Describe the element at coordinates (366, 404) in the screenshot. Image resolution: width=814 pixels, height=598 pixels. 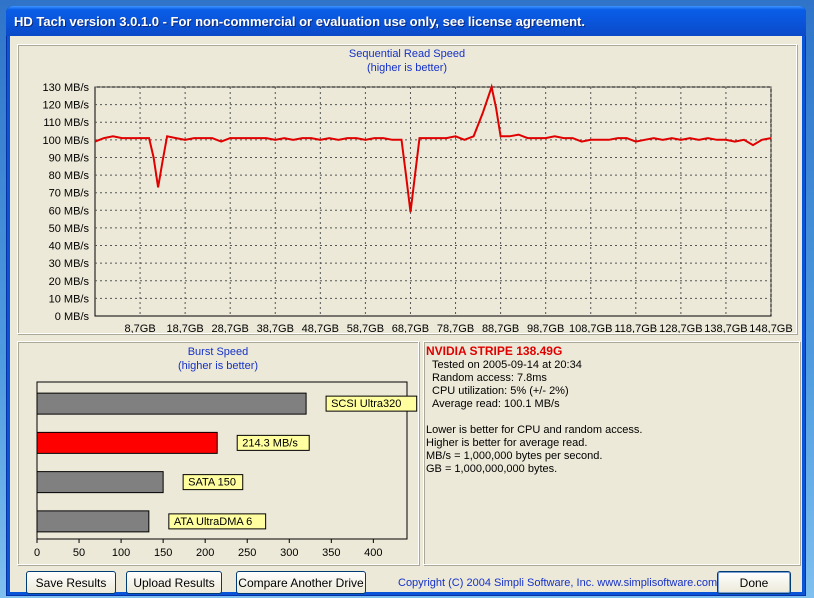
I see `burst-bar-label: SCSI Ultra320` at that location.